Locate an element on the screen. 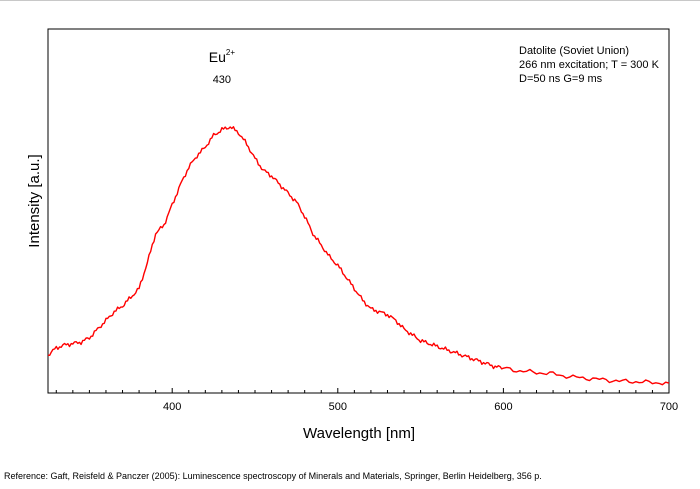 The height and width of the screenshot is (489, 700). top-rule is located at coordinates (350, 0).